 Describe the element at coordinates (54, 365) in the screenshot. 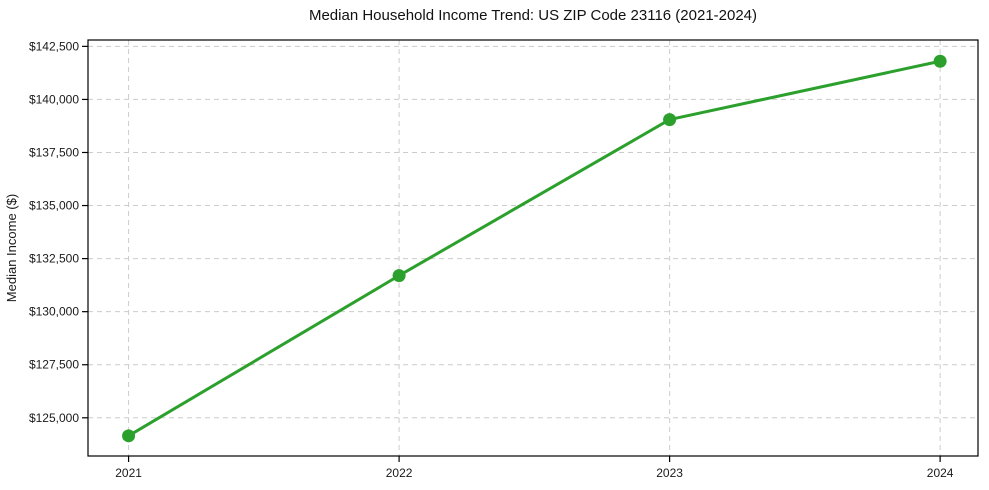

I see `y-tick-label: $127,500` at that location.